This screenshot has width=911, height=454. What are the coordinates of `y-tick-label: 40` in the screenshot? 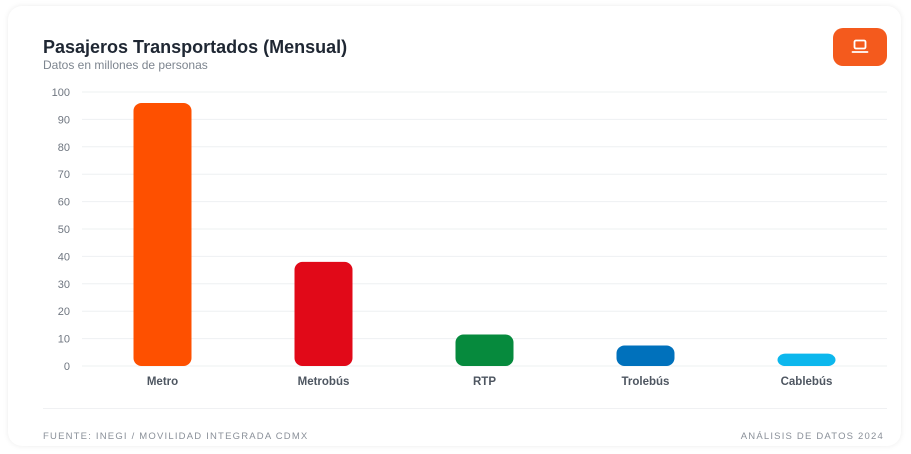 It's located at (64, 257).